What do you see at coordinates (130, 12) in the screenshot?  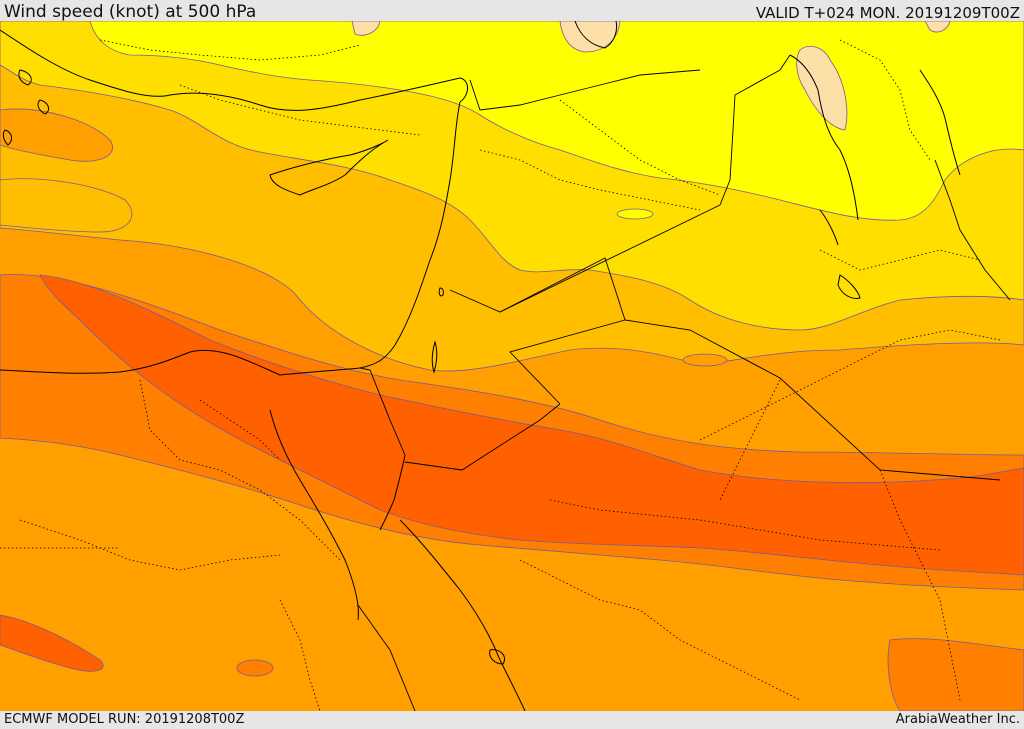 I see `map-title: Wind speed (knot) at 500 hPa` at bounding box center [130, 12].